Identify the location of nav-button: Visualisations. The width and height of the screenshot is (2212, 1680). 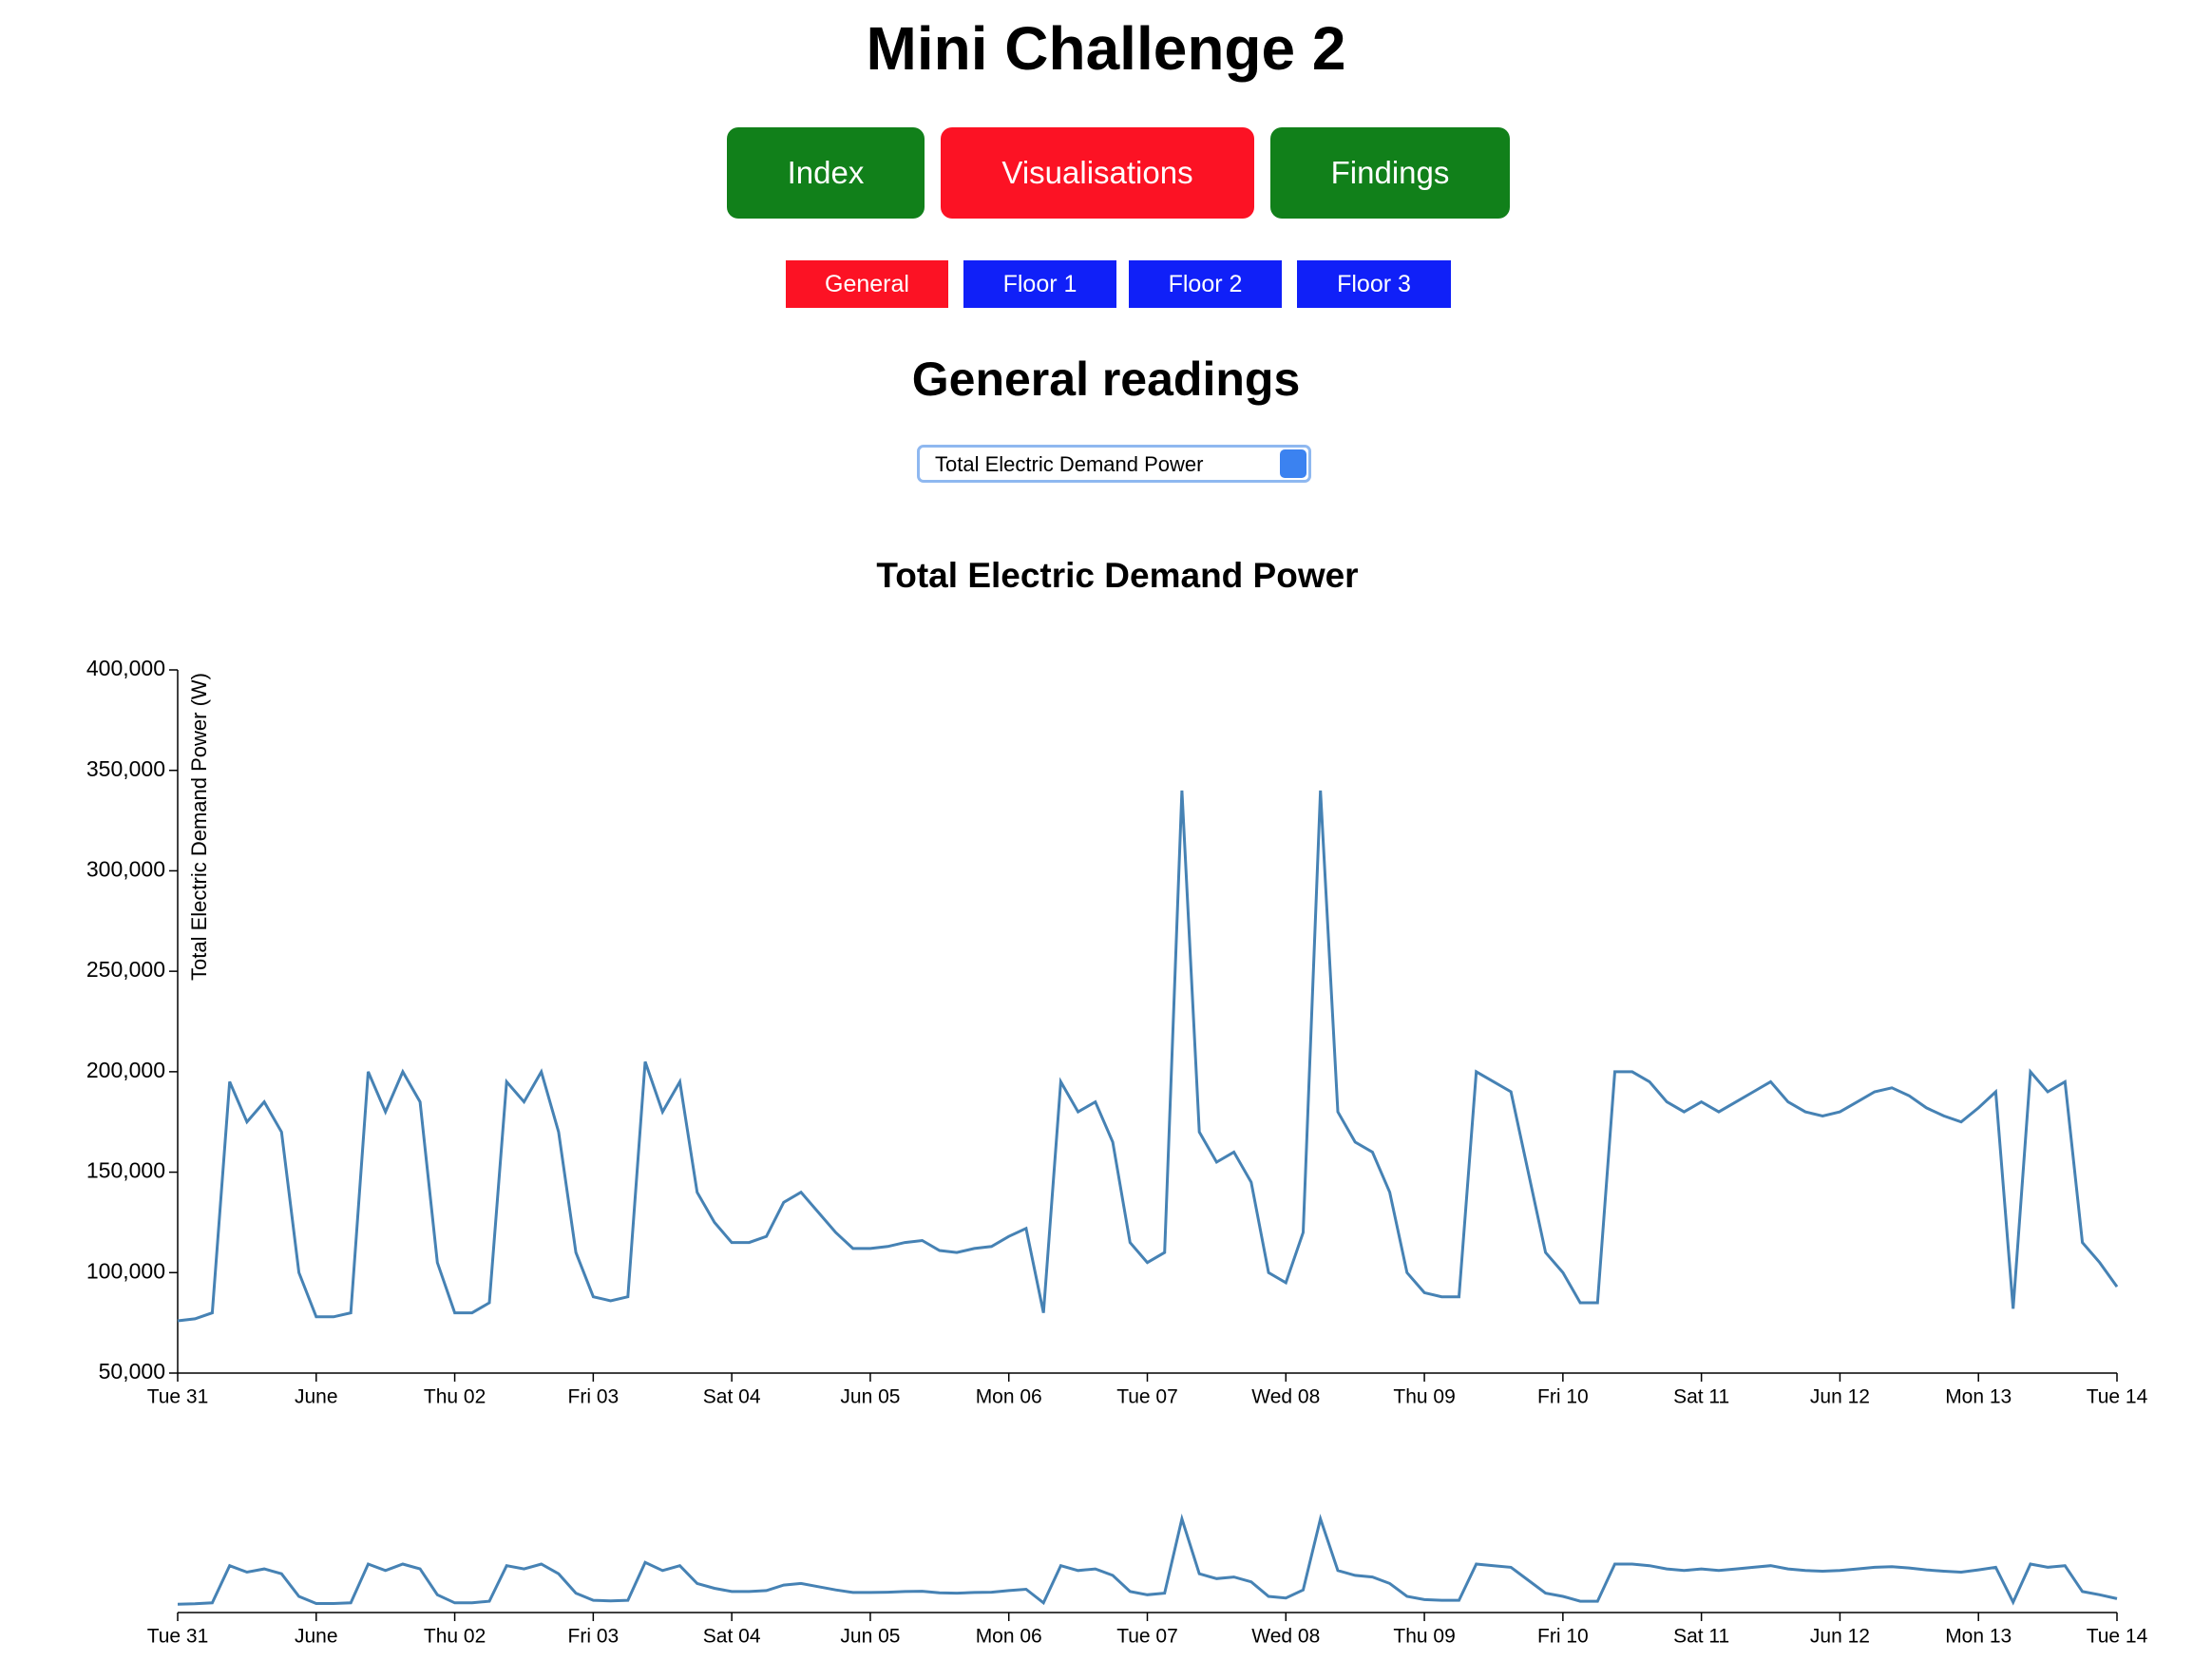
(1097, 173).